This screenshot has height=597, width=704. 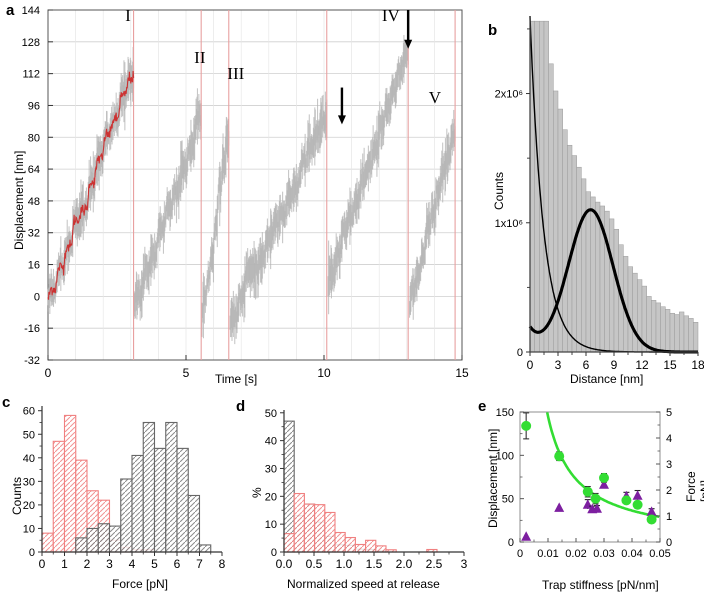 What do you see at coordinates (199, 564) in the screenshot?
I see `tick-label: 7` at bounding box center [199, 564].